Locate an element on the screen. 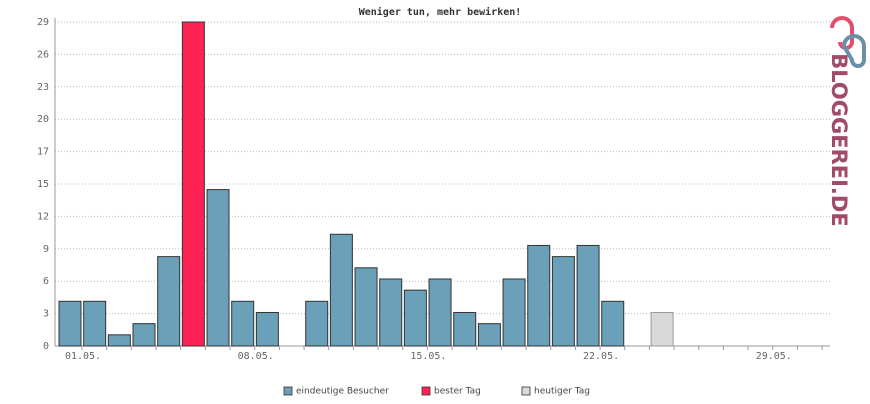  chart-title: Weniger tun, mehr bewirken! is located at coordinates (440, 12).